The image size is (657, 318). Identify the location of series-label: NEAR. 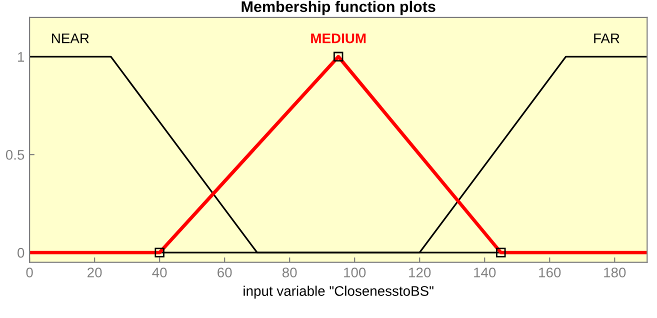
(70, 39).